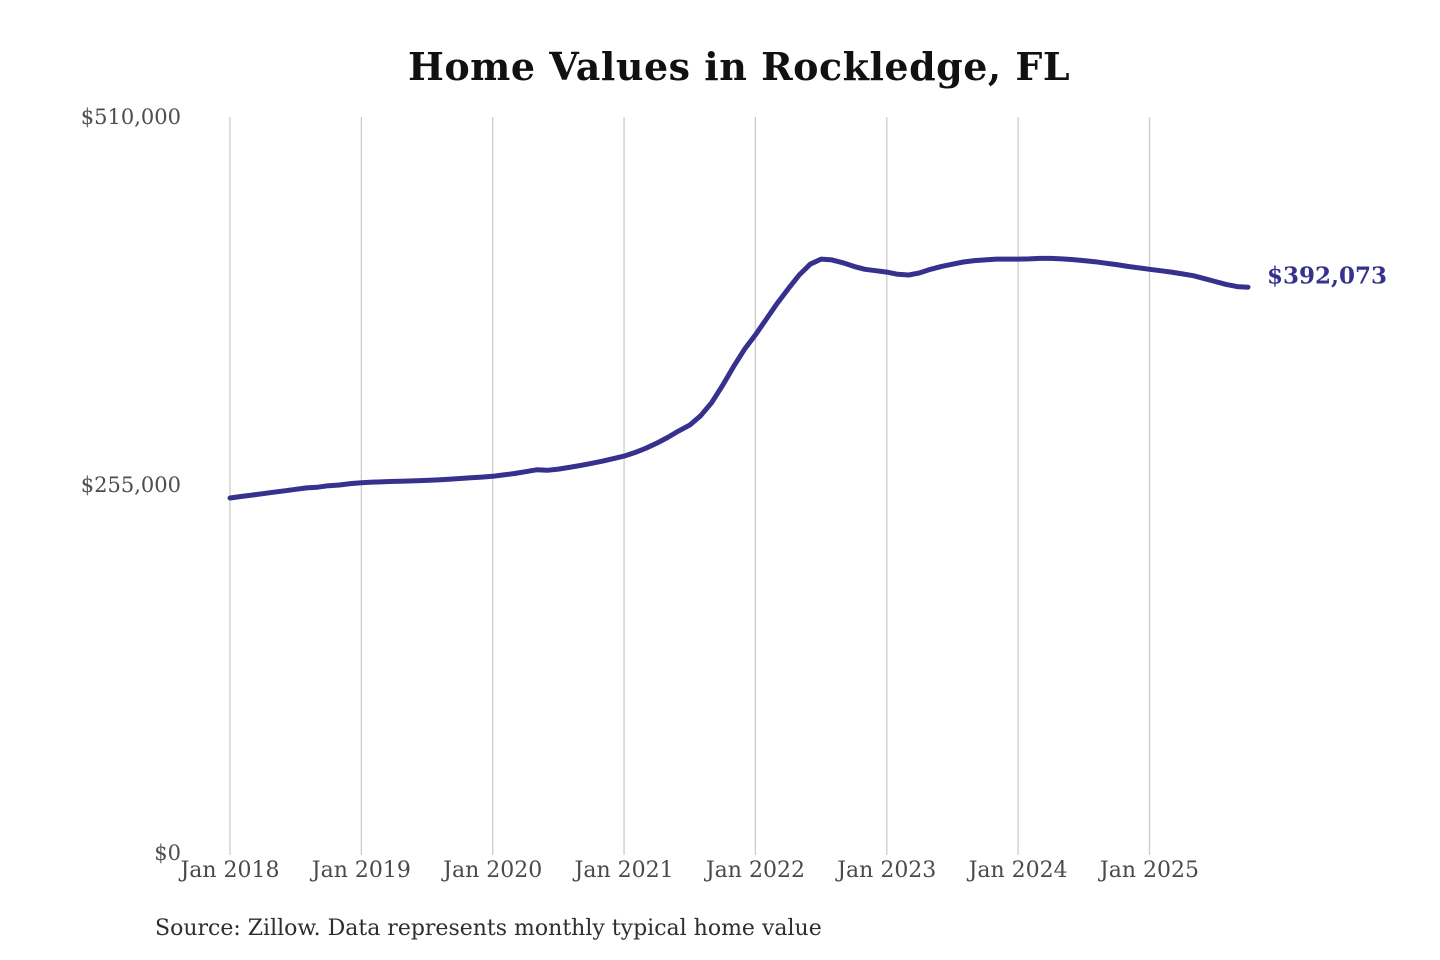 The height and width of the screenshot is (960, 1440). Describe the element at coordinates (167, 853) in the screenshot. I see `y-tick-label-0: $0` at that location.